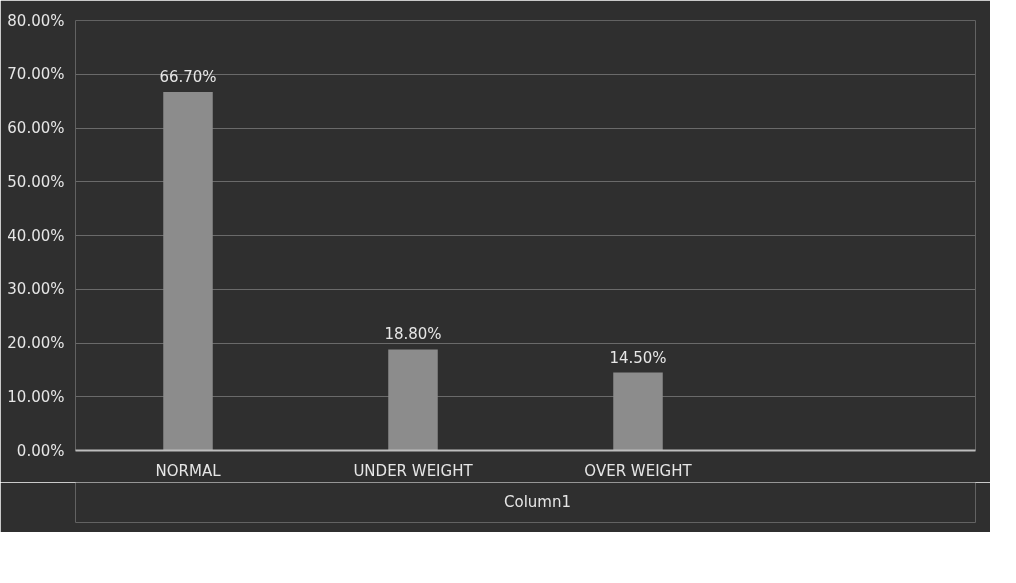 This screenshot has height=583, width=1016. I want to click on data-label: 18.80%, so click(413, 334).